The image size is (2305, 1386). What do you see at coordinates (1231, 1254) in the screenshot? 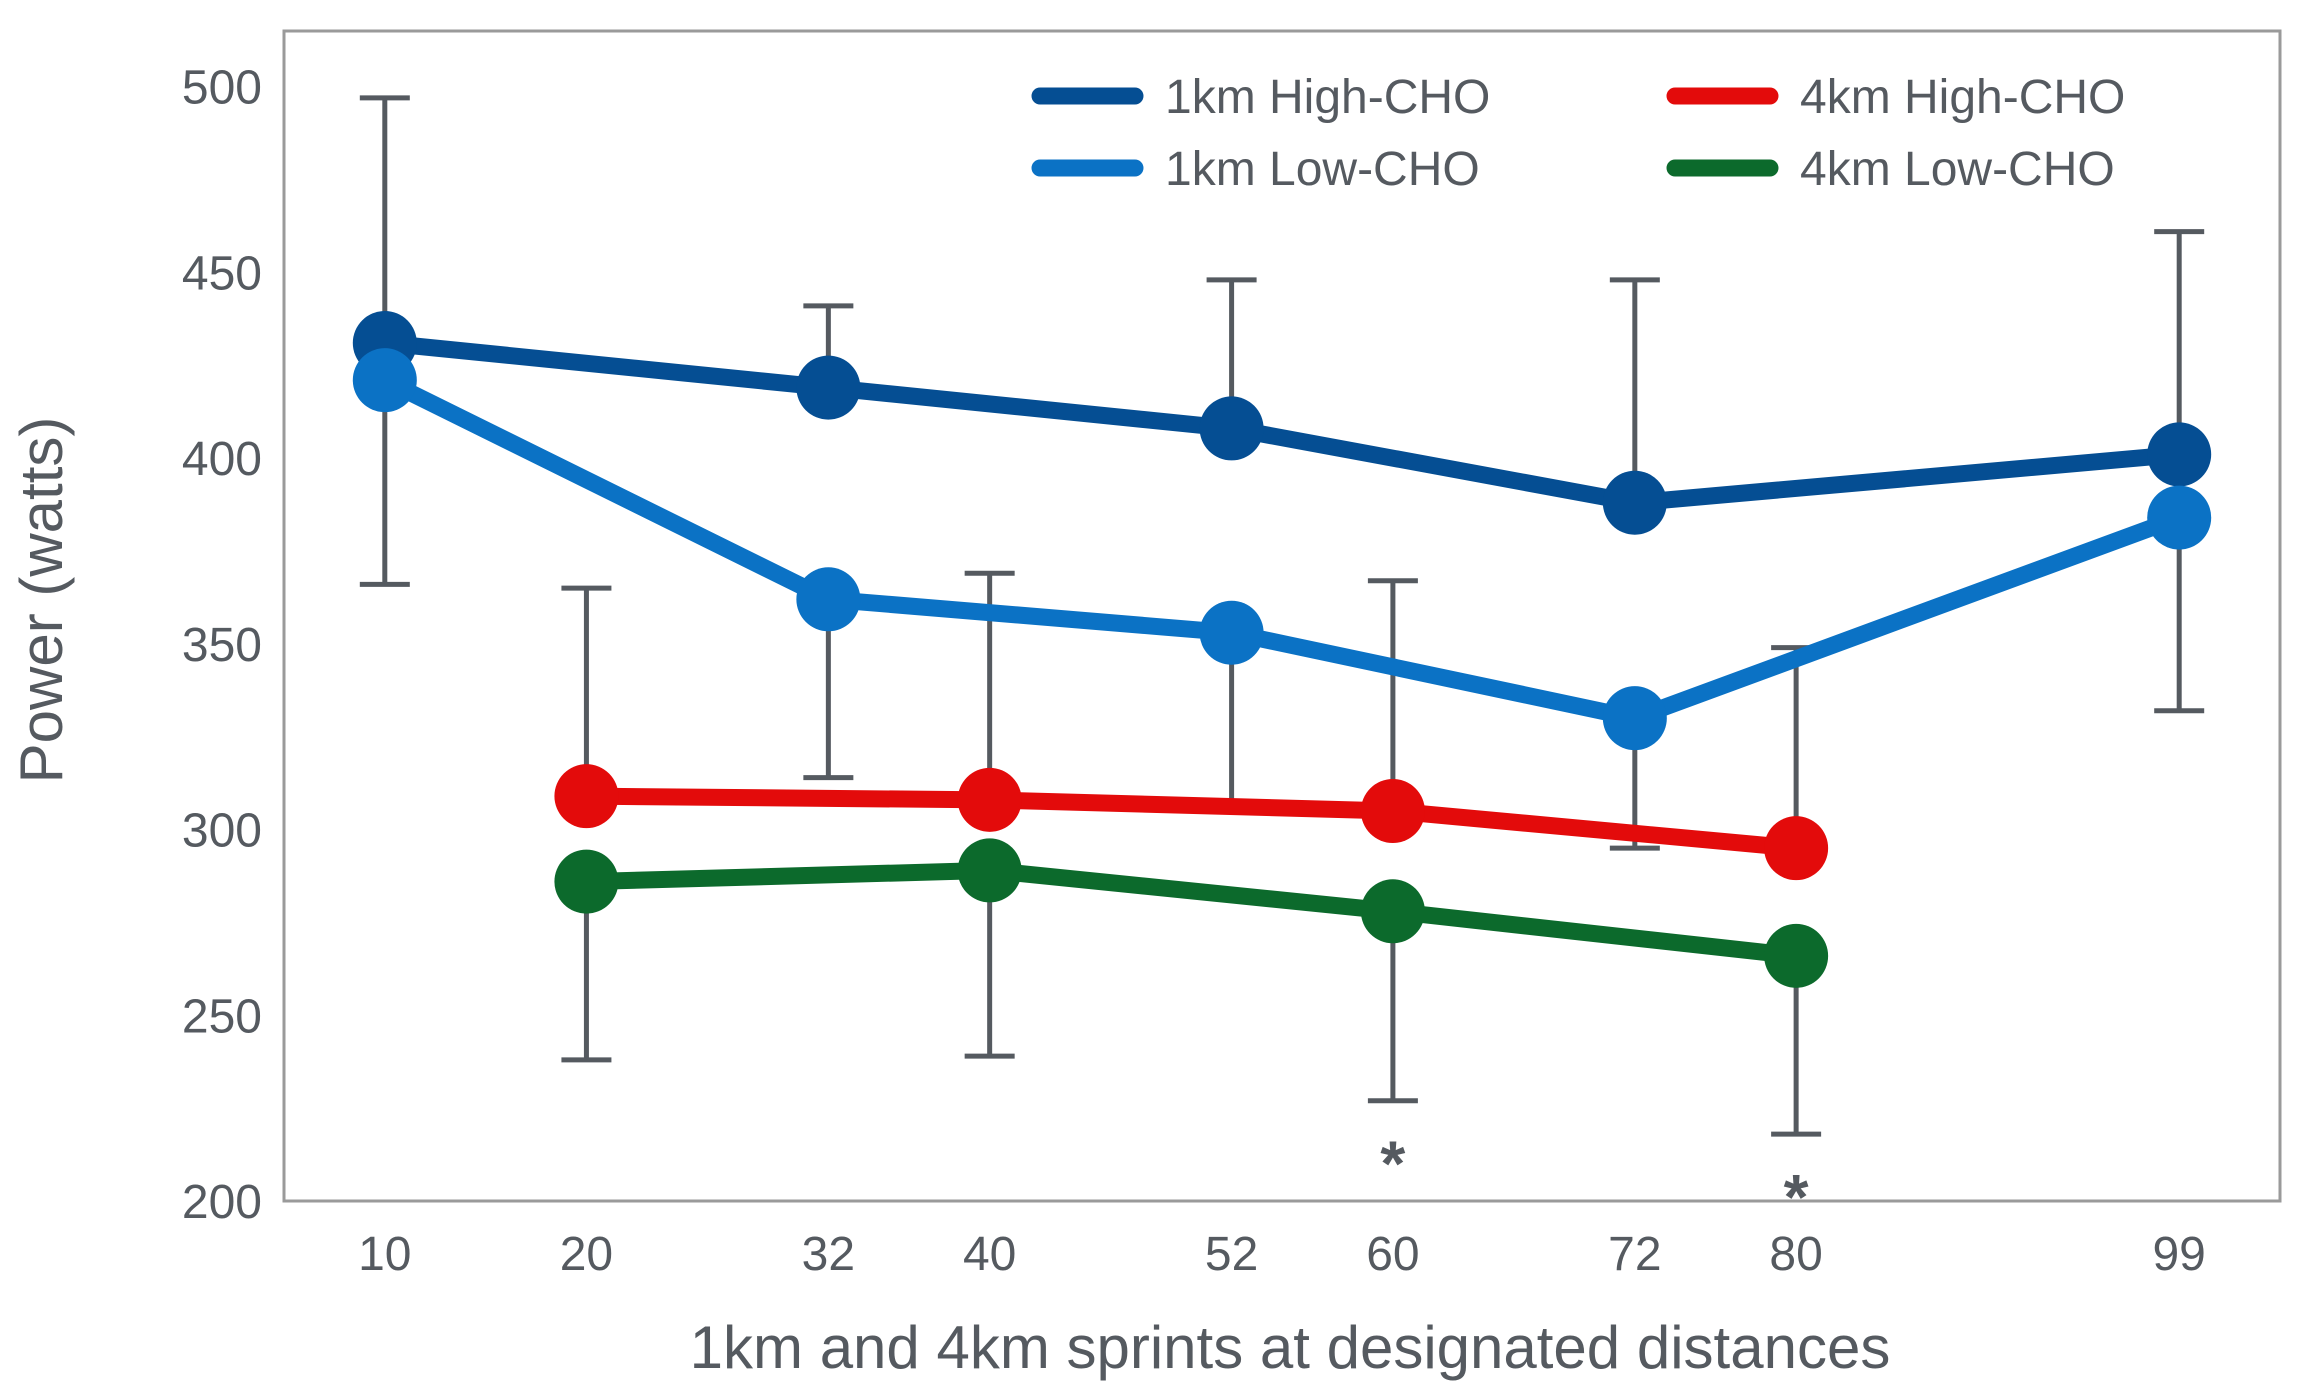
I see `x-tick-label: 52` at bounding box center [1231, 1254].